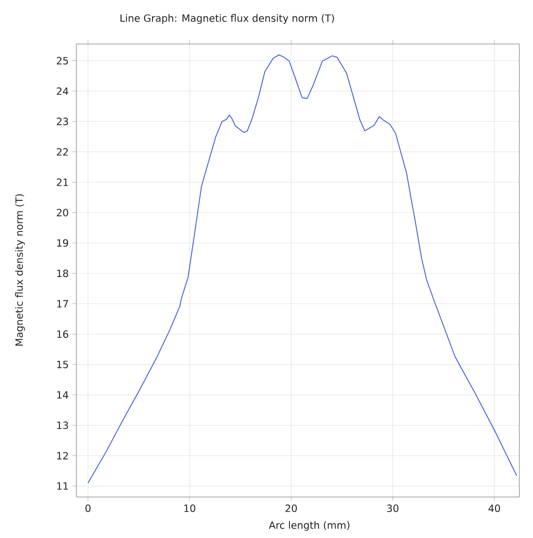 The width and height of the screenshot is (533, 538). Describe the element at coordinates (62, 395) in the screenshot. I see `y-tick-label: 14` at that location.